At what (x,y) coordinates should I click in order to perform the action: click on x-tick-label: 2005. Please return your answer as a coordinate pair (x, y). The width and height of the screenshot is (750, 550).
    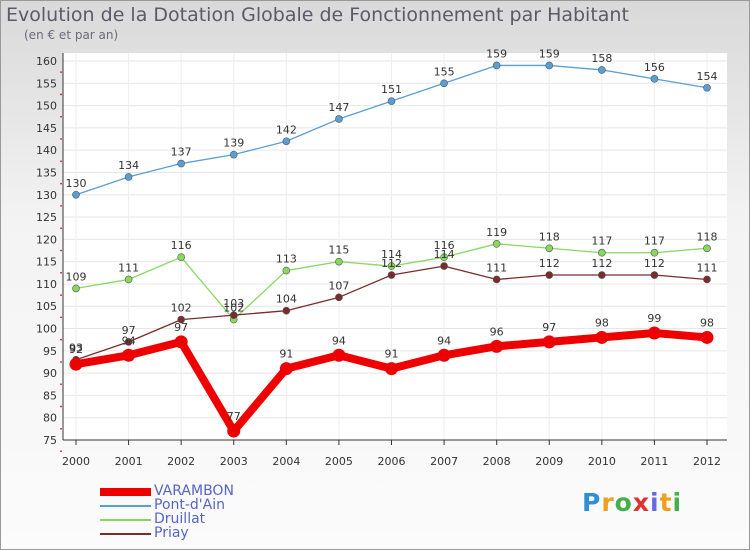
    Looking at the image, I should click on (339, 461).